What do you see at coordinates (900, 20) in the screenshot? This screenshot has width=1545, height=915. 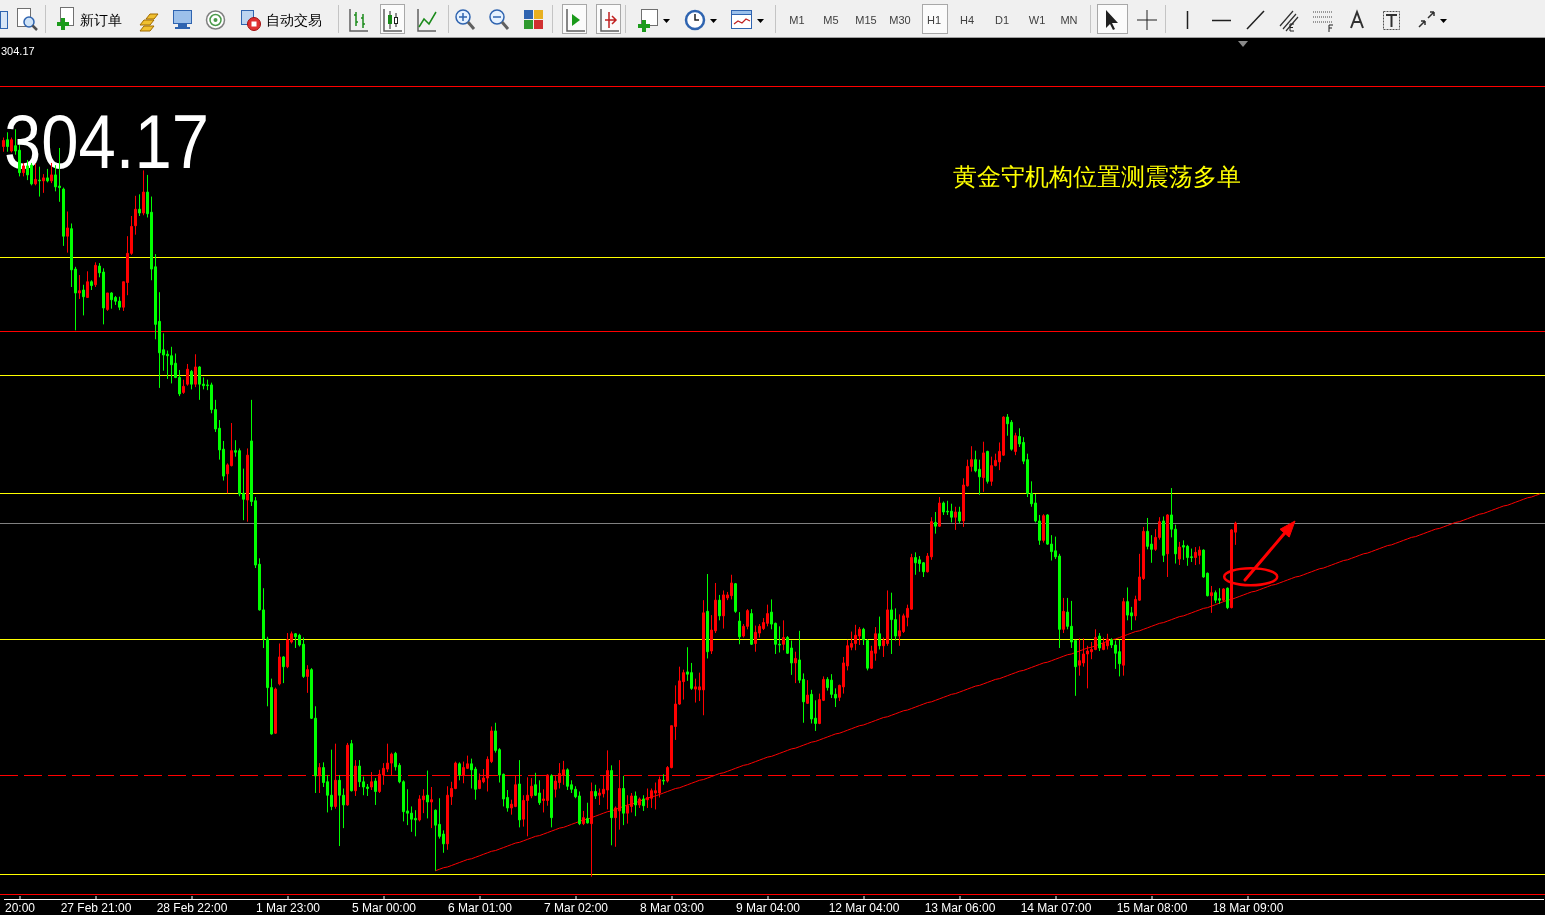 I see `text: M30` at bounding box center [900, 20].